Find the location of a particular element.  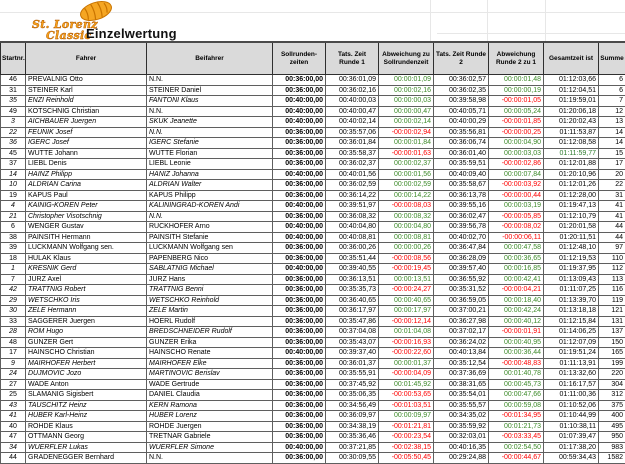

cell-total: 01:11:53,87 is located at coordinates (571, 132).